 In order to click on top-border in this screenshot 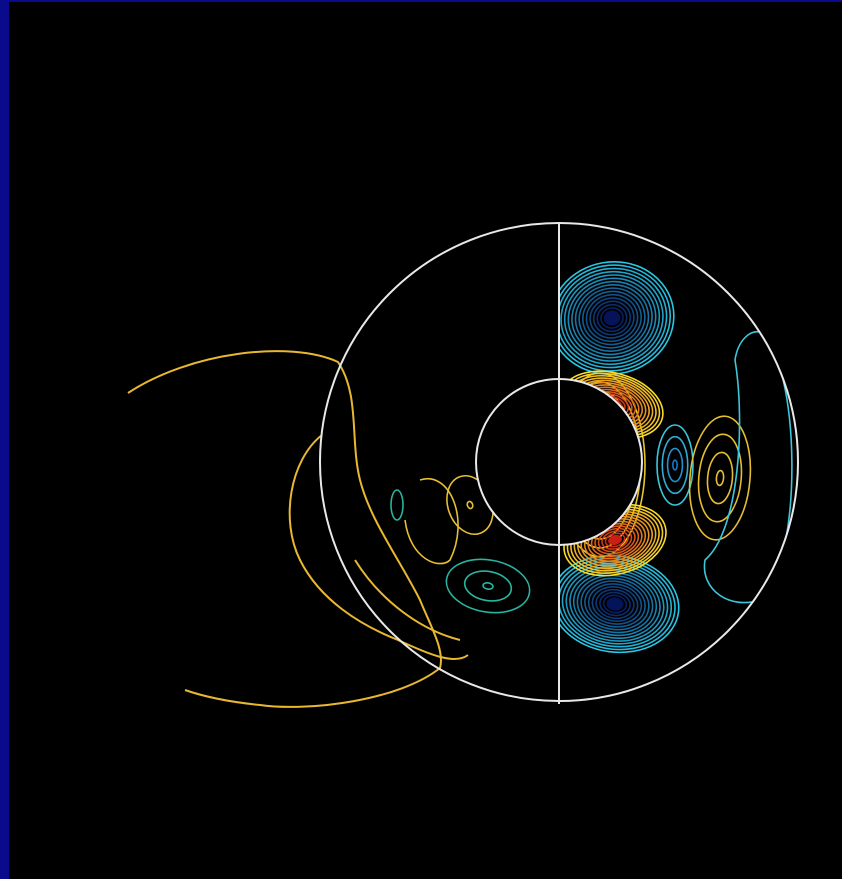, I will do `click(421, 1)`.